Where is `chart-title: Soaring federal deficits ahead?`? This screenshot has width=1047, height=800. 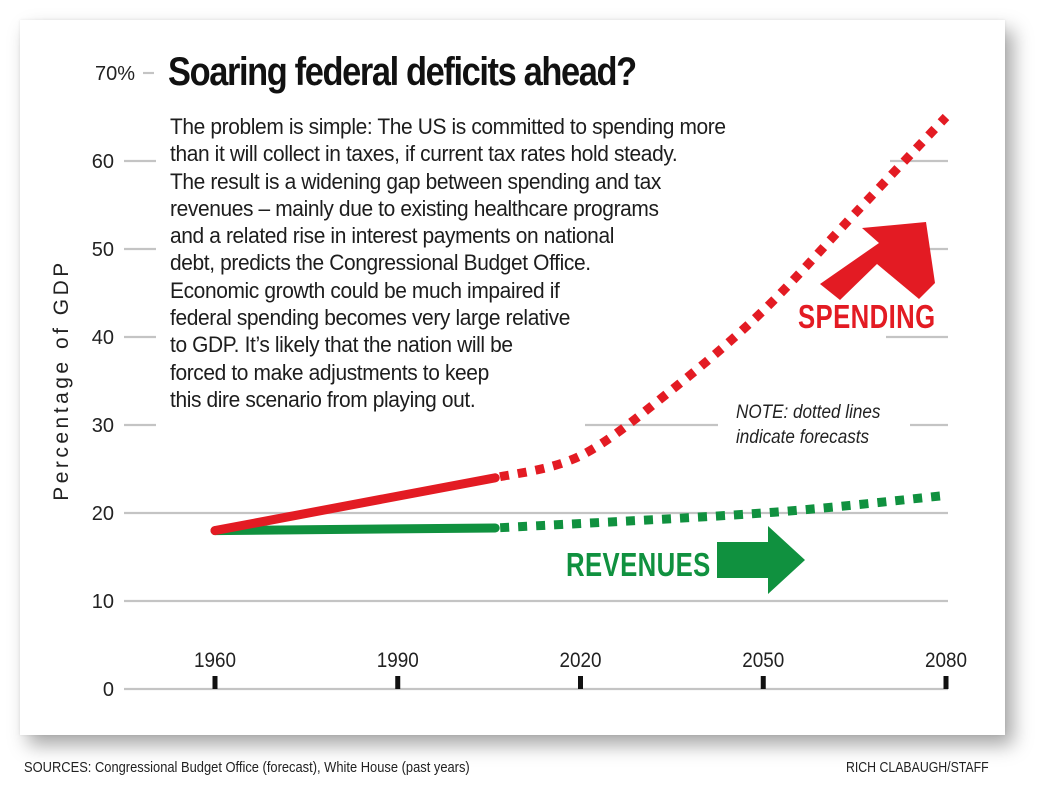 chart-title: Soaring federal deficits ahead? is located at coordinates (402, 72).